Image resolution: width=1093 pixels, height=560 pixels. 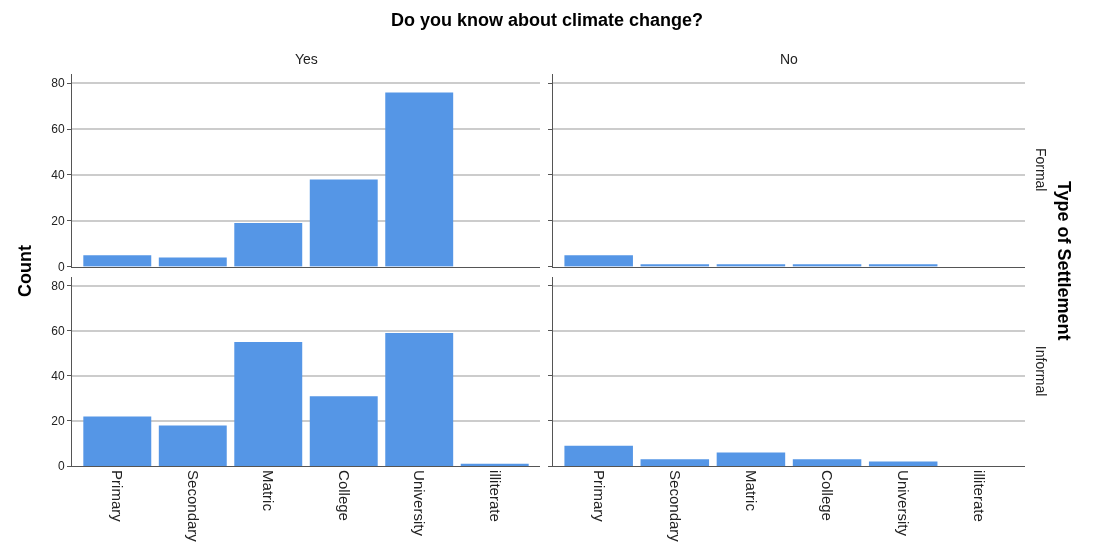 I want to click on text: Type of Settlement, so click(x=1064, y=260).